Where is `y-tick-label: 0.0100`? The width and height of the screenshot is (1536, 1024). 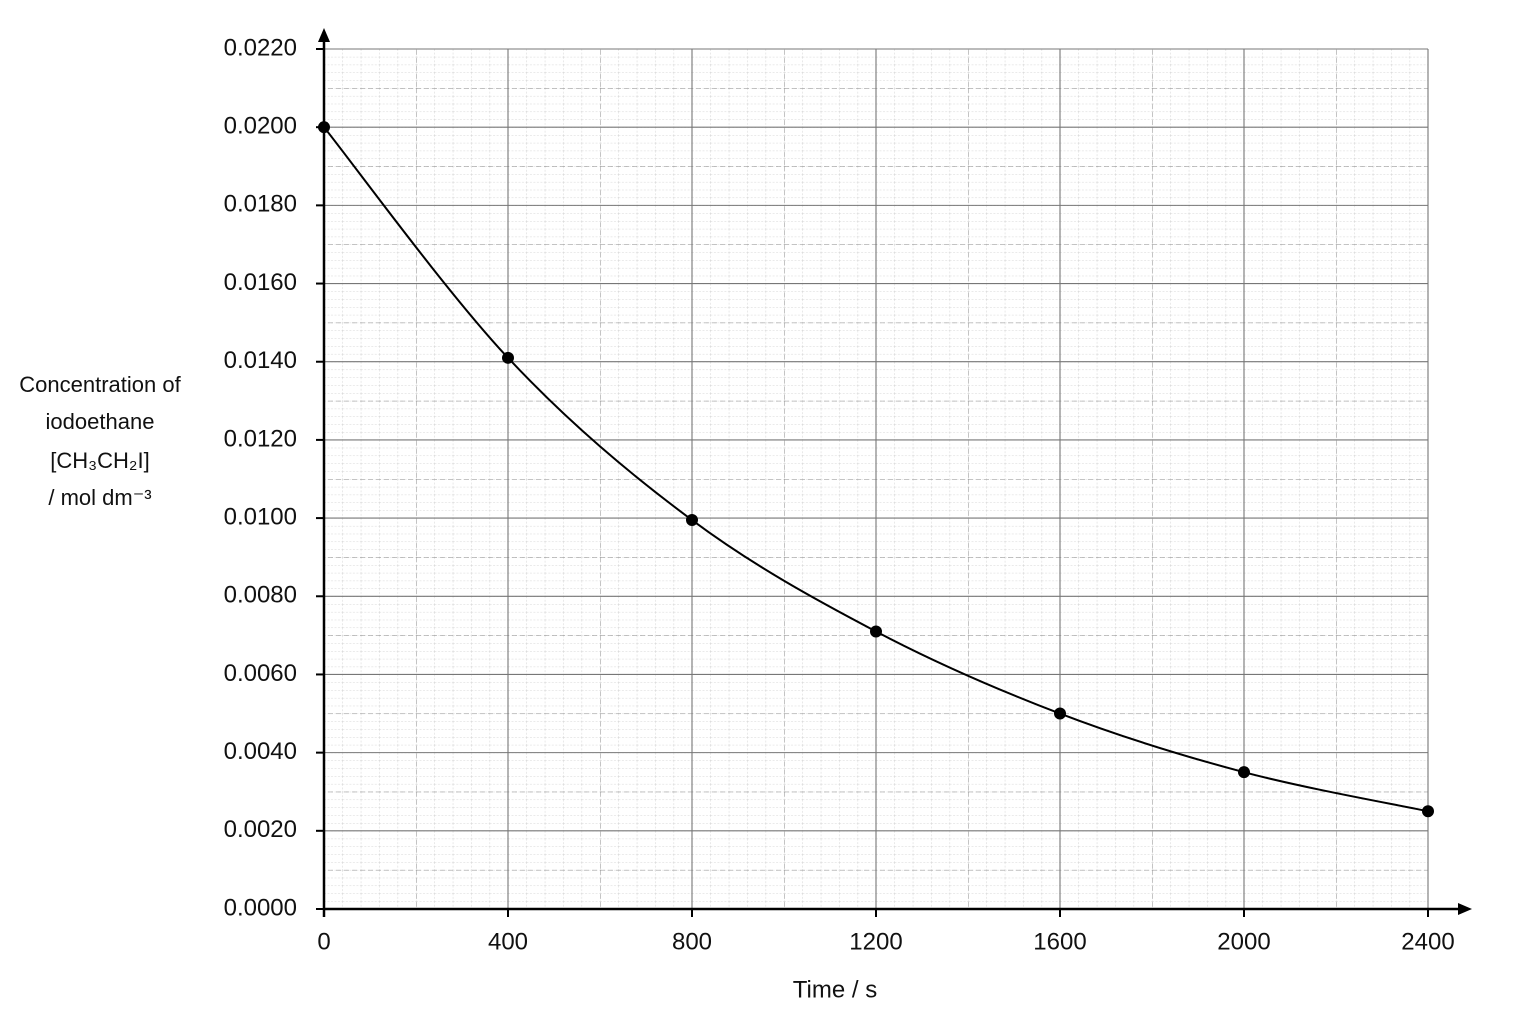
y-tick-label: 0.0100 is located at coordinates (260, 516).